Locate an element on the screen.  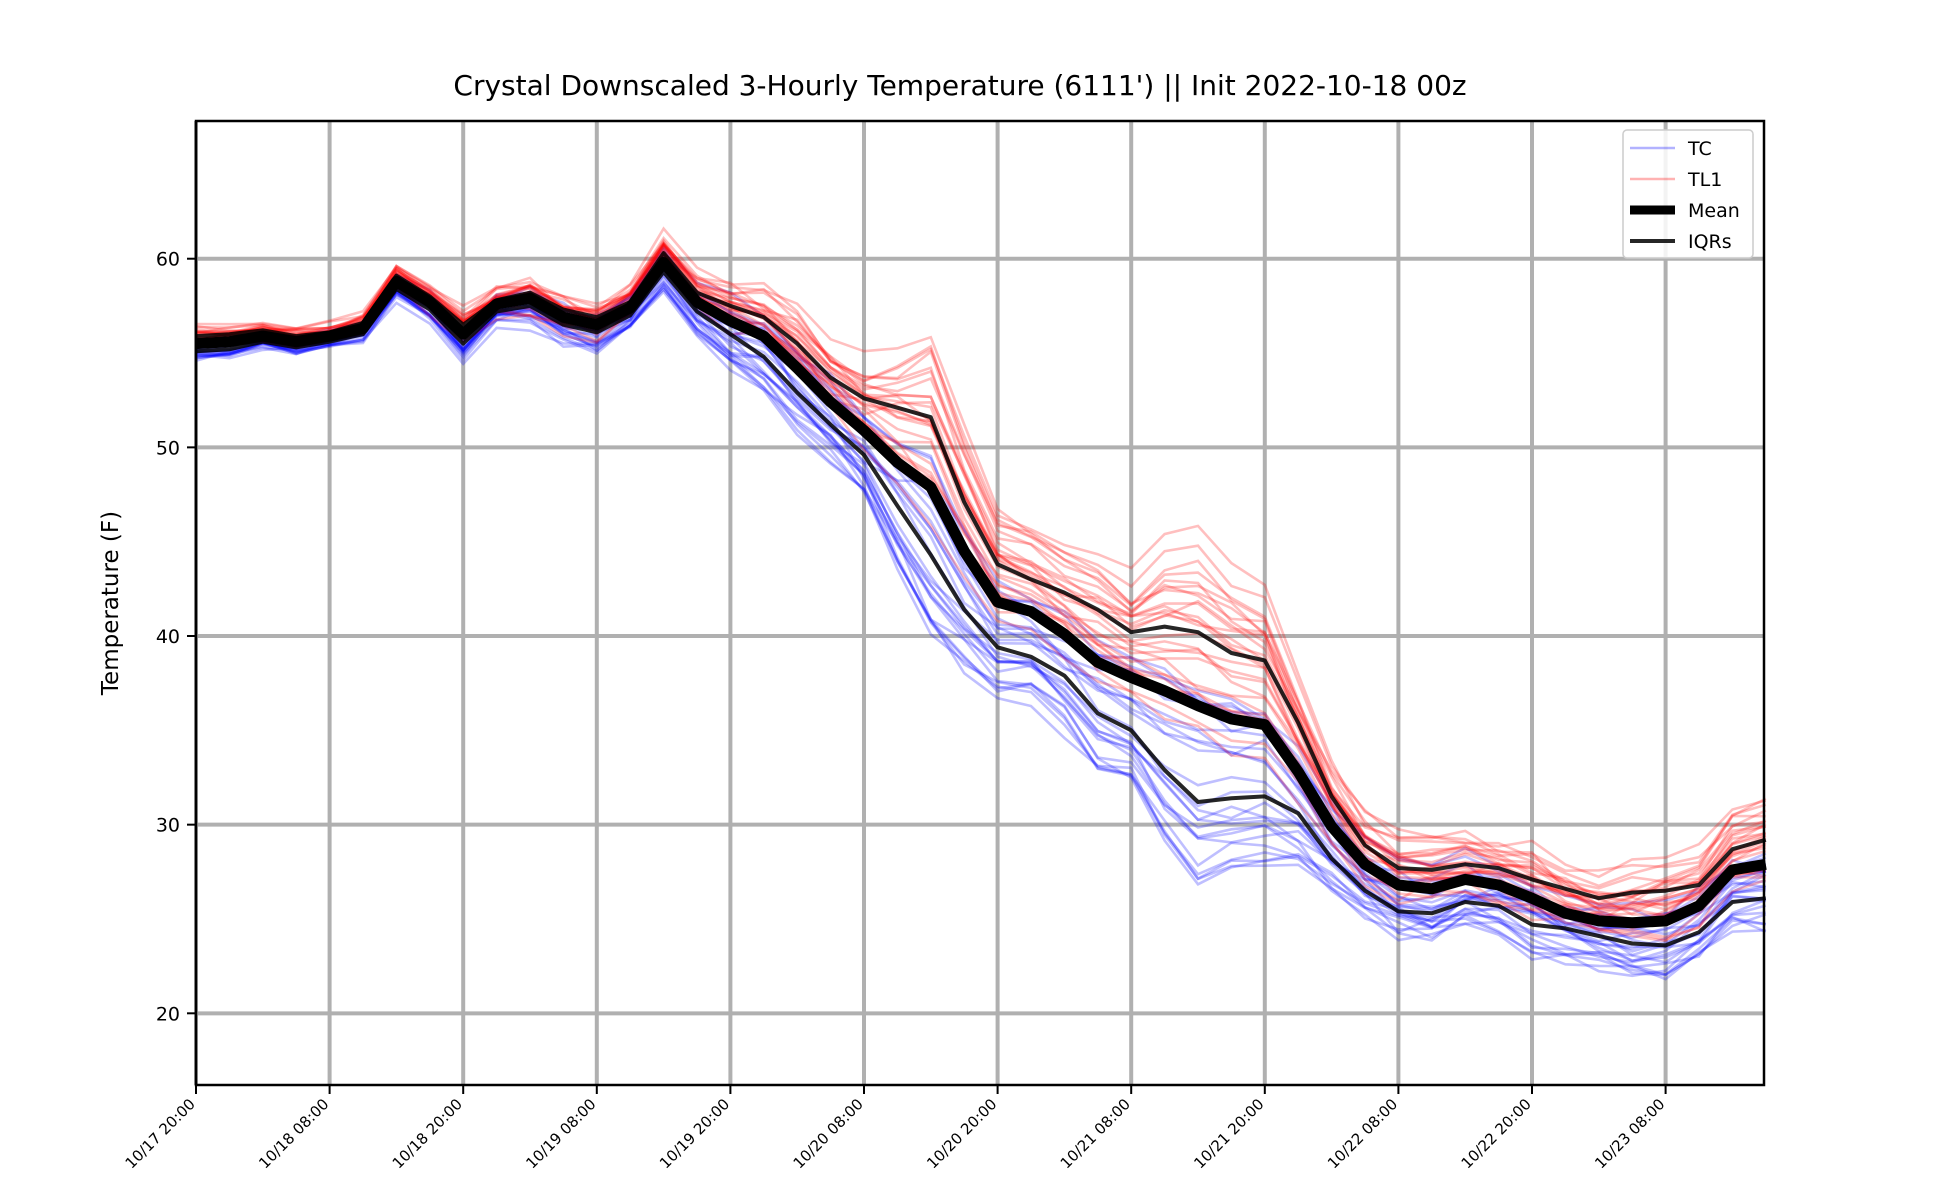
x-tick-label: 10/19 20:00 is located at coordinates (694, 1133).